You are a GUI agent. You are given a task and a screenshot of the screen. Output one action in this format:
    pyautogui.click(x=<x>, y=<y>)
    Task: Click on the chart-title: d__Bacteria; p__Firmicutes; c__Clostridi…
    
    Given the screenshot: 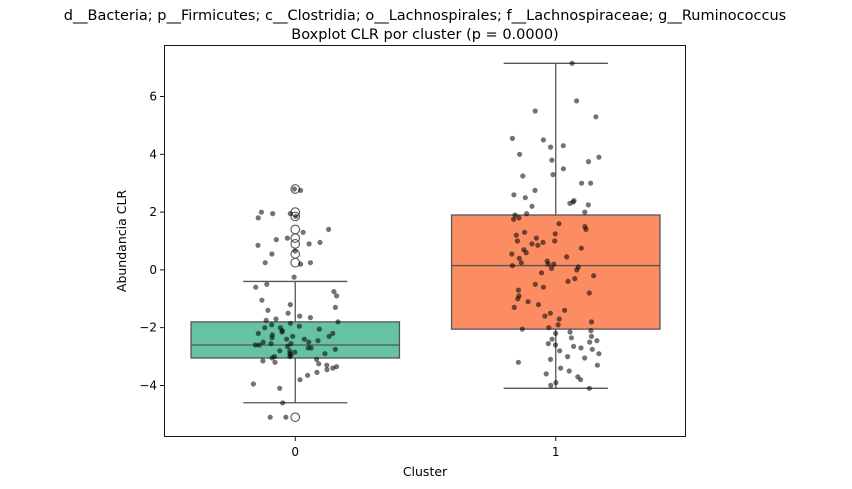 What is the action you would take?
    pyautogui.click(x=425, y=16)
    